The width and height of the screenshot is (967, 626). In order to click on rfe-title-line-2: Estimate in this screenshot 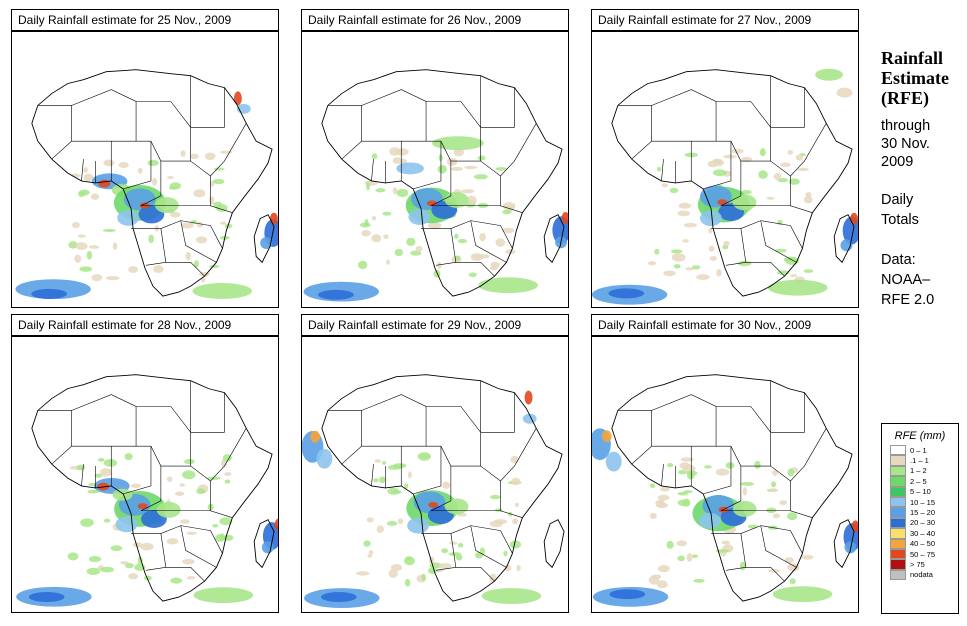, I will do `click(915, 78)`.